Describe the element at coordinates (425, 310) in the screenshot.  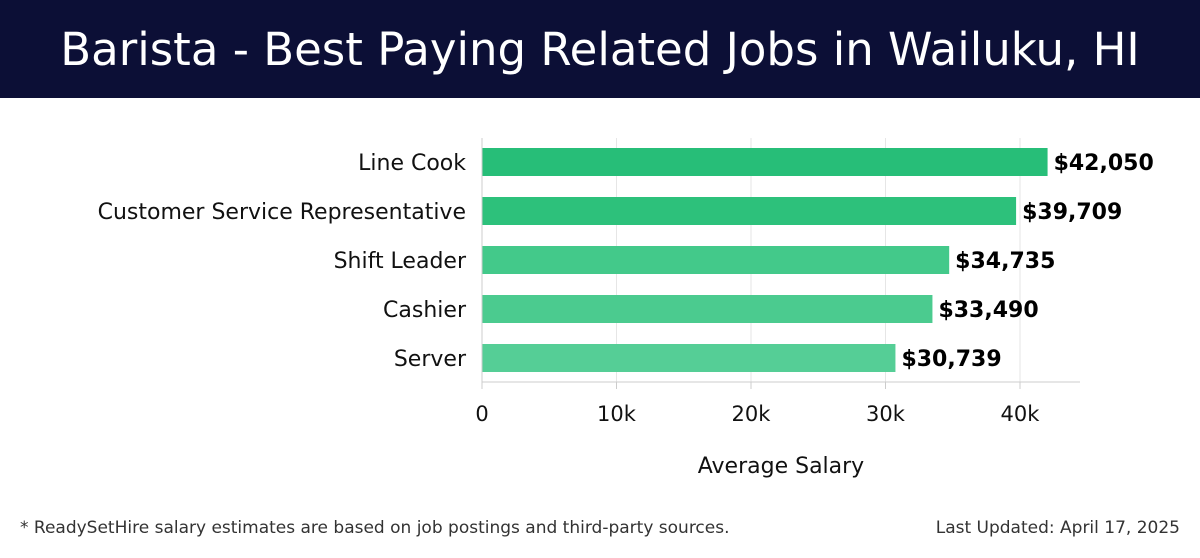
I see `category-label: Cashier` at that location.